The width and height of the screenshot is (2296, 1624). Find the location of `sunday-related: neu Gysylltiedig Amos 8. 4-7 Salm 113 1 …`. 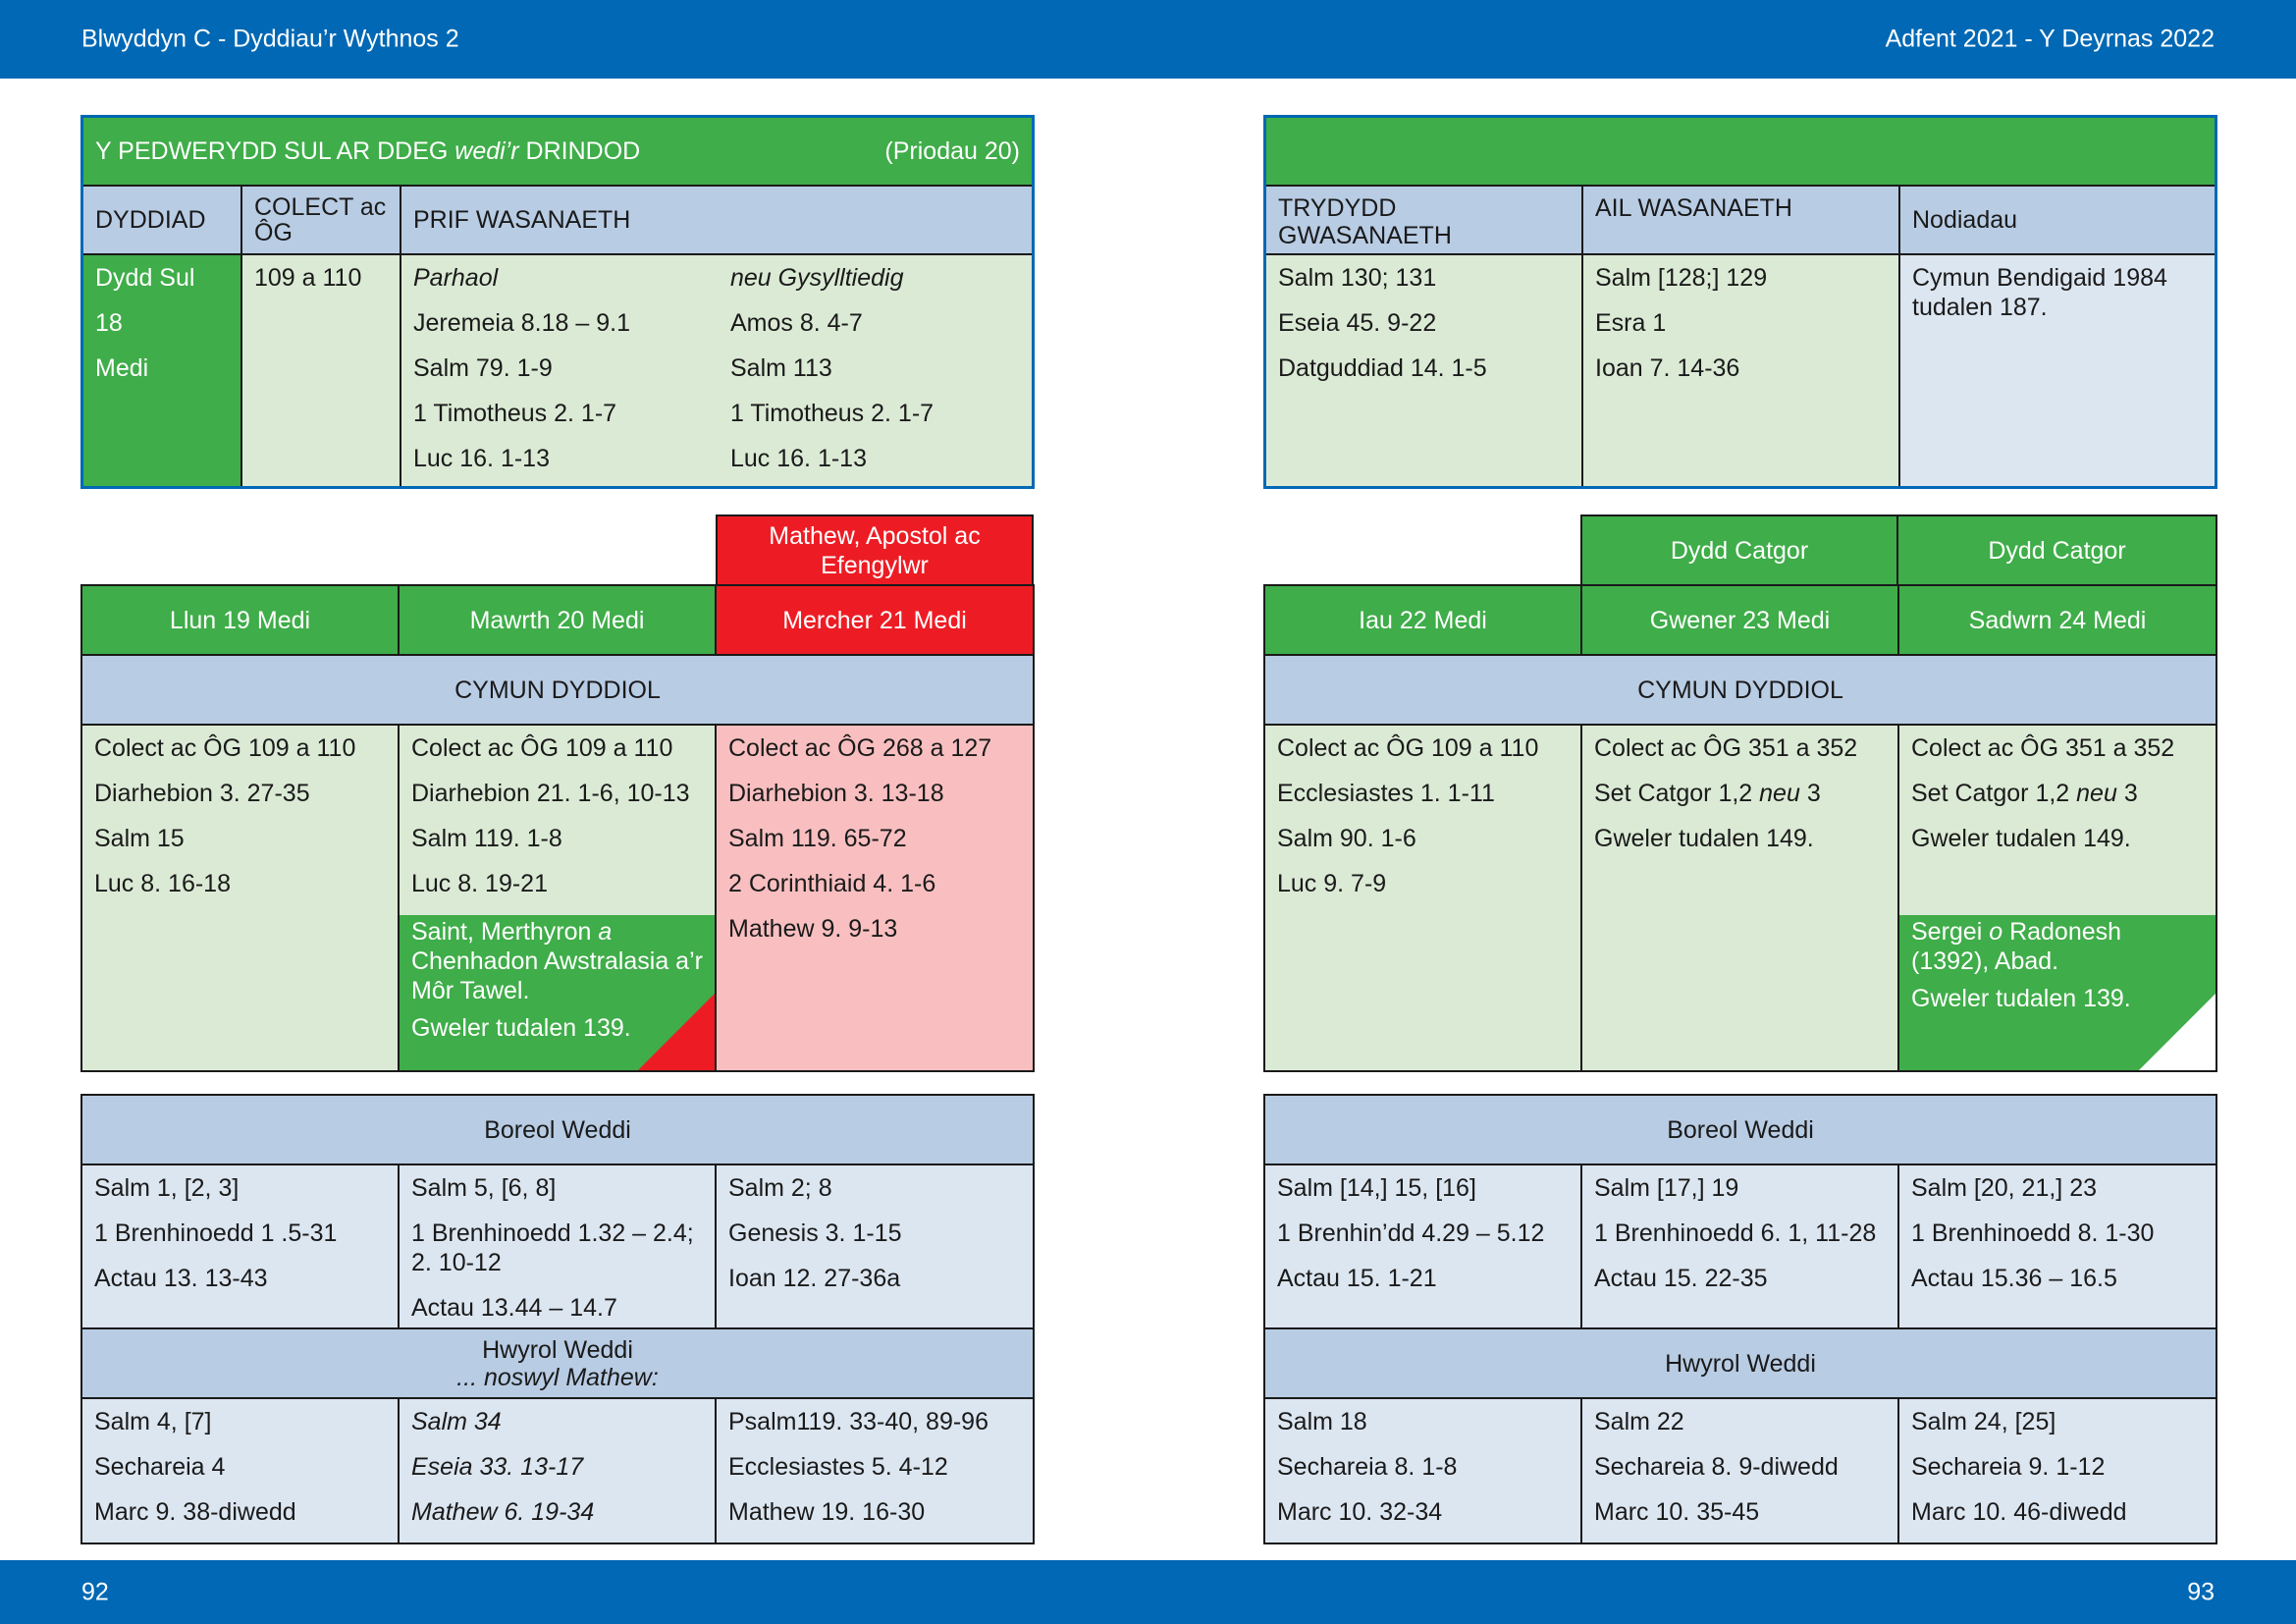

sunday-related: neu Gysylltiedig Amos 8. 4-7 Salm 113 1 … is located at coordinates (875, 370).